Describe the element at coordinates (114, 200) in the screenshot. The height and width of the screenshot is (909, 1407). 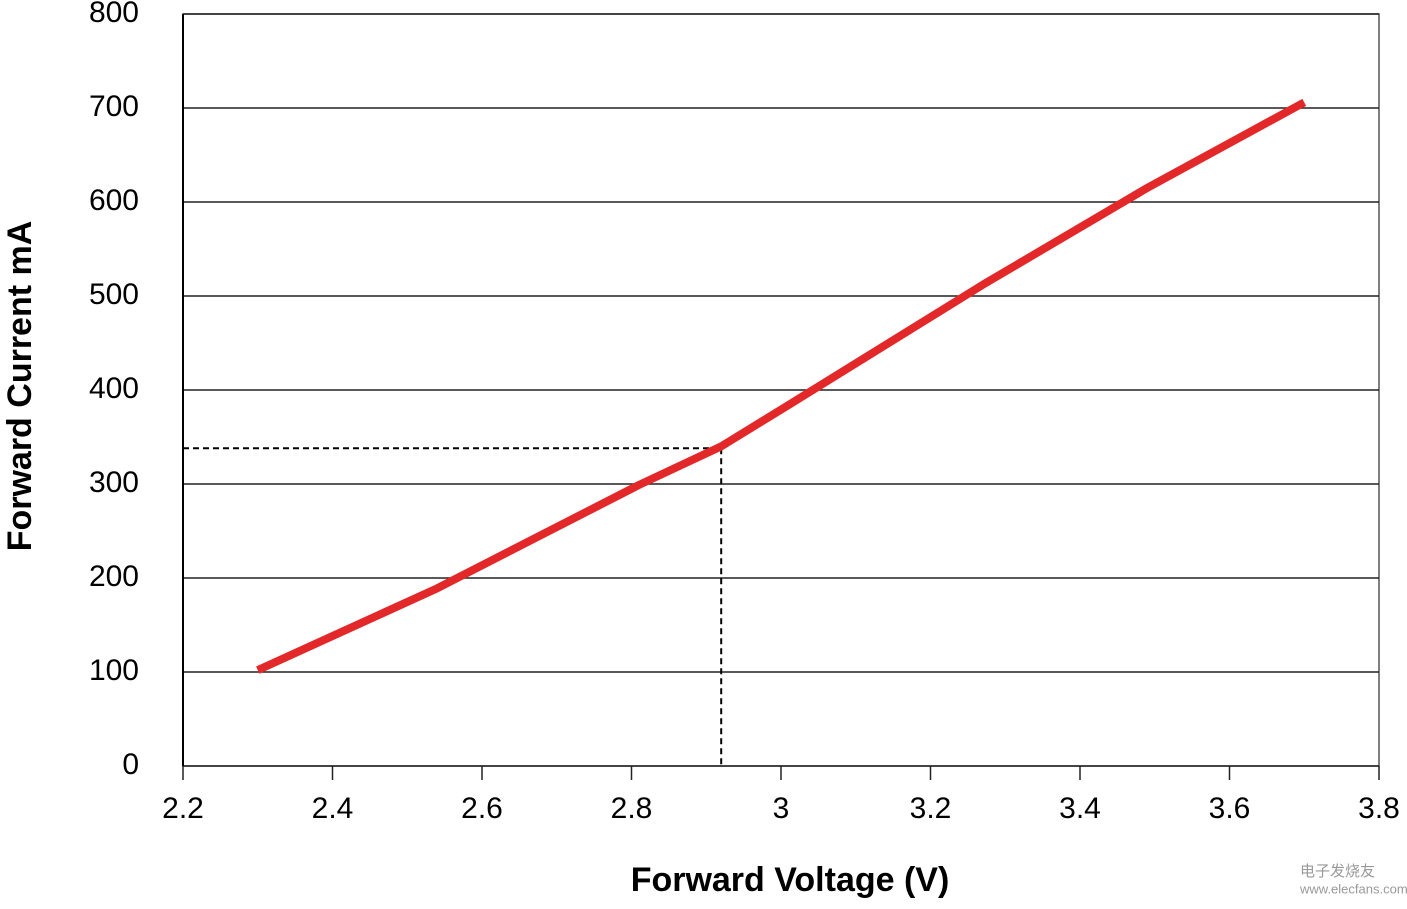
I see `y-tick-label: 600` at that location.